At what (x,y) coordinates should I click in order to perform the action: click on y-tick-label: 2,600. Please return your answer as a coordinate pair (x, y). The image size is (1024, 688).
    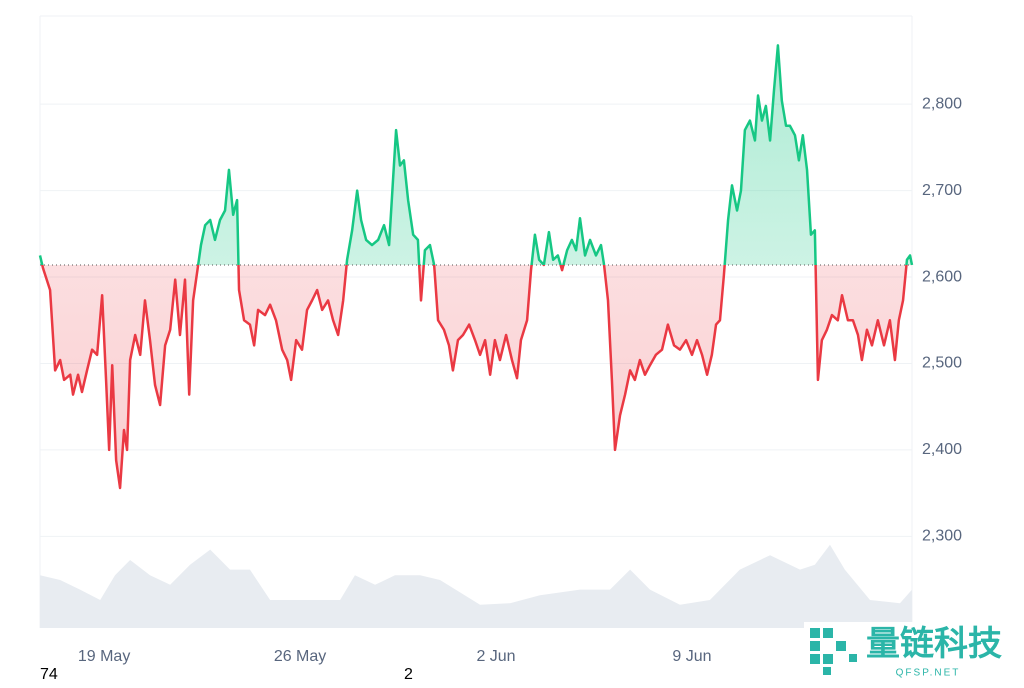
    Looking at the image, I should click on (942, 276).